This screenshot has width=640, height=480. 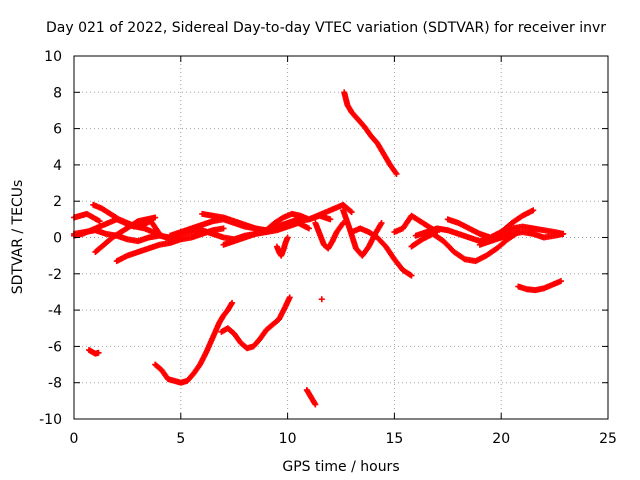 I want to click on series-track-i, so click(x=277, y=230).